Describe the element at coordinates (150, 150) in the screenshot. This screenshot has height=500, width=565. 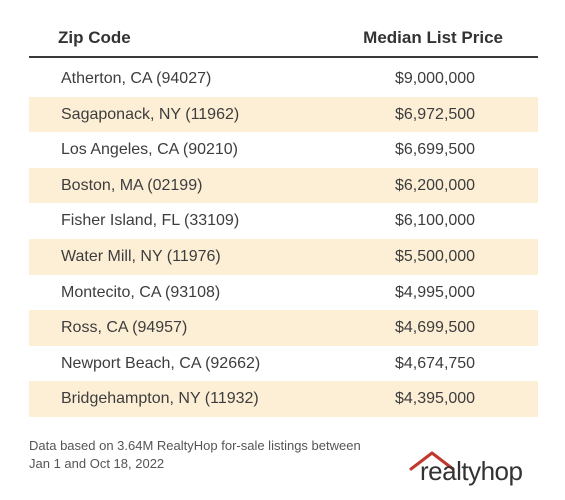
I see `zip-code-cell: Los Angeles, CA (90210)` at that location.